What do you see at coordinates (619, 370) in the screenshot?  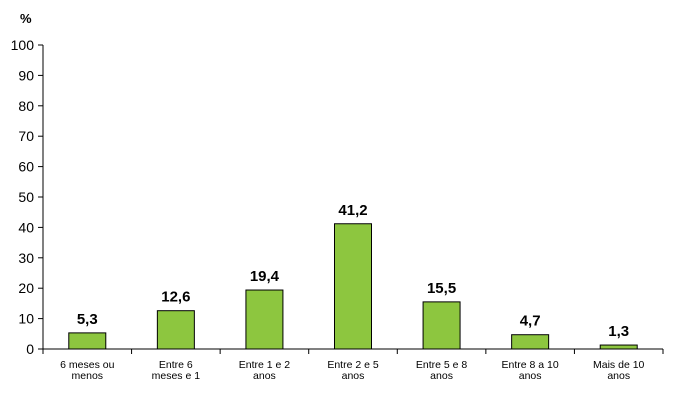 I see `x-tick-label: Mais de 10 anos` at bounding box center [619, 370].